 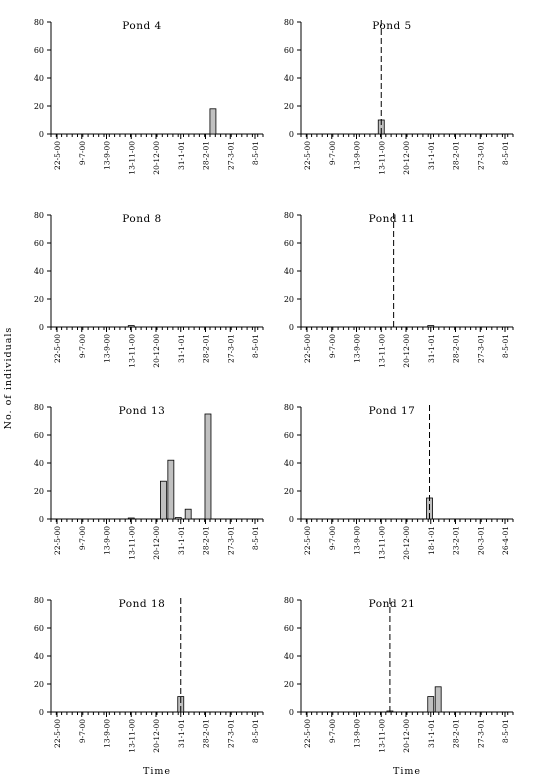 I want to click on panel-title: Pond 4, so click(x=141, y=26).